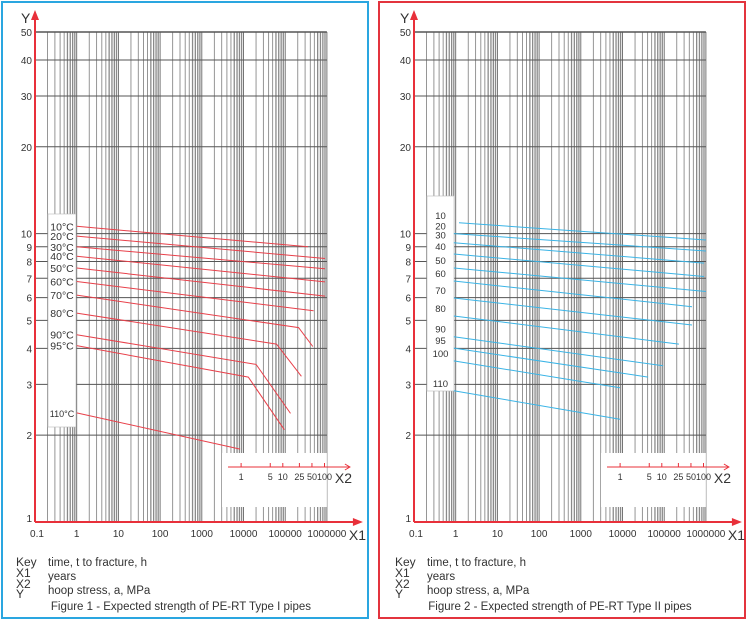 This screenshot has width=748, height=623. Describe the element at coordinates (62, 347) in the screenshot. I see `series-label: 95°C` at that location.